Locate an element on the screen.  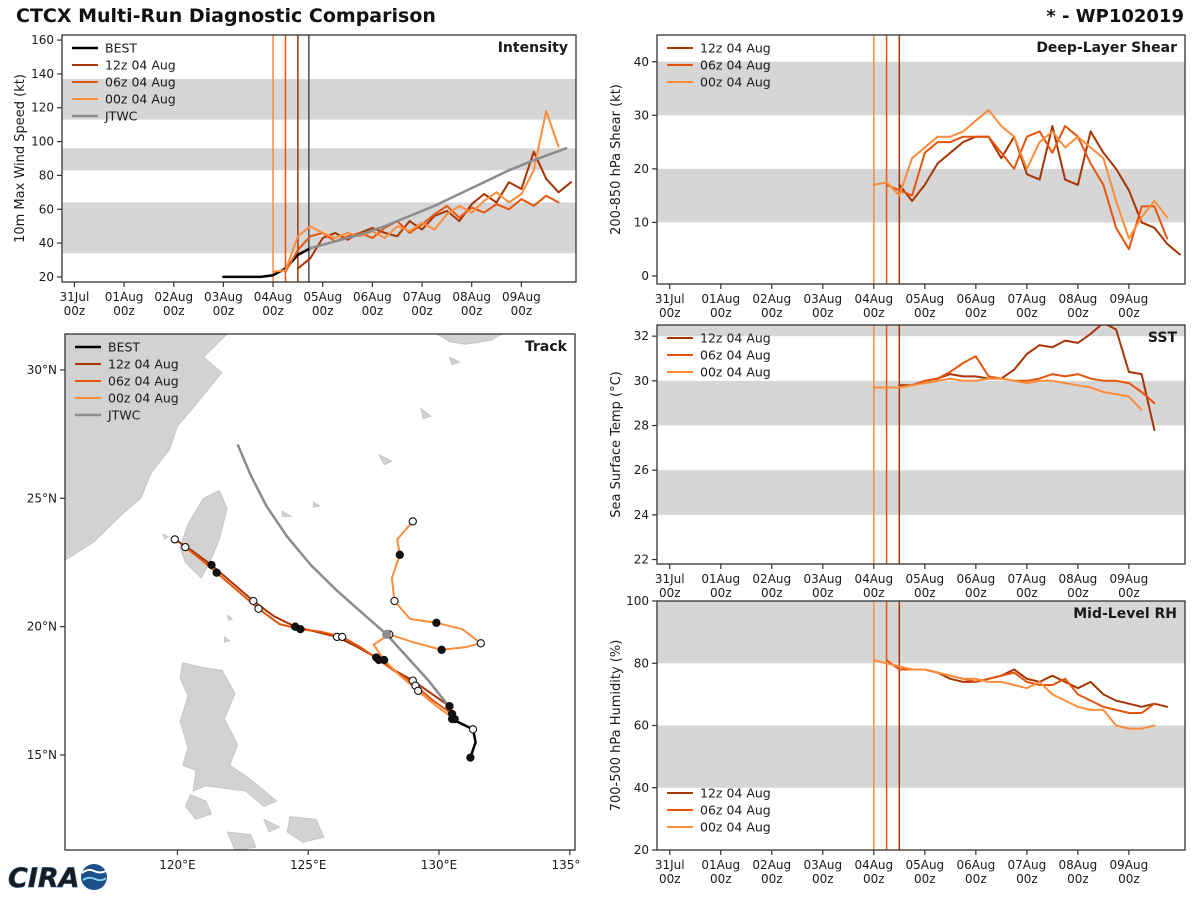
svg-text: 200-850 hPa Shear (kt) is located at coordinates (616, 159).